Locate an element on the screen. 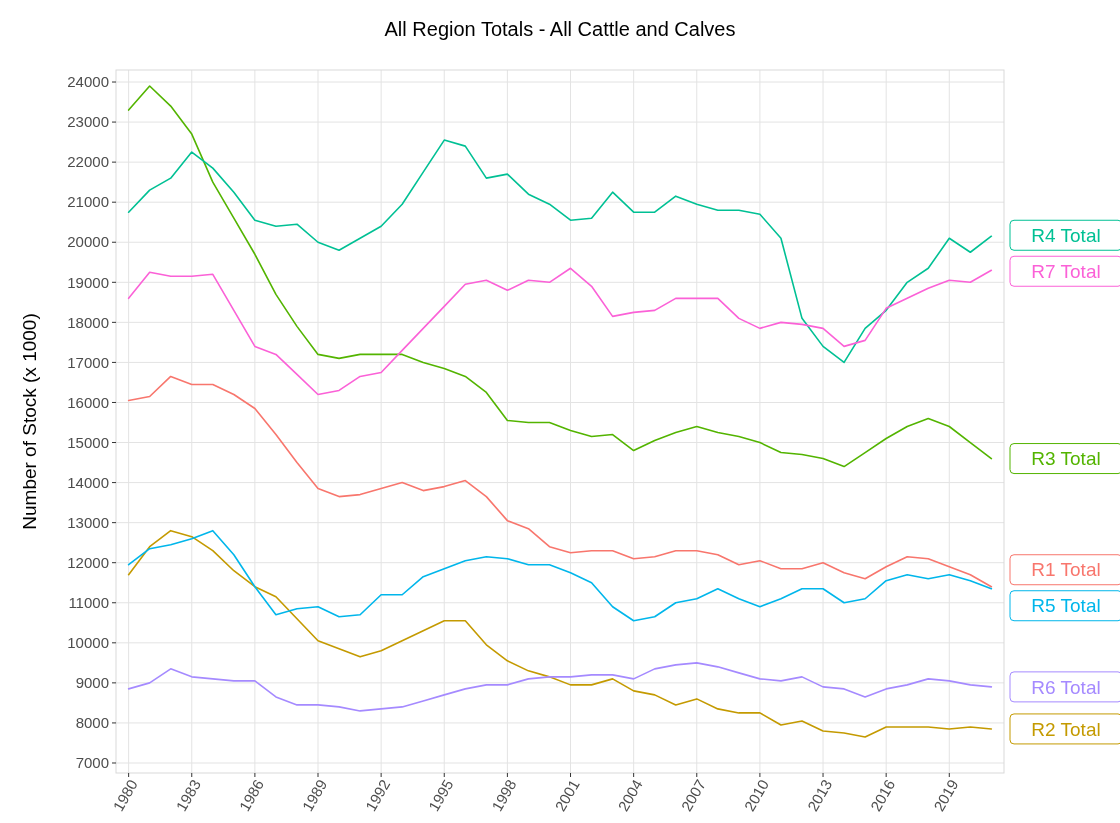  text: R1 Total is located at coordinates (1066, 570).